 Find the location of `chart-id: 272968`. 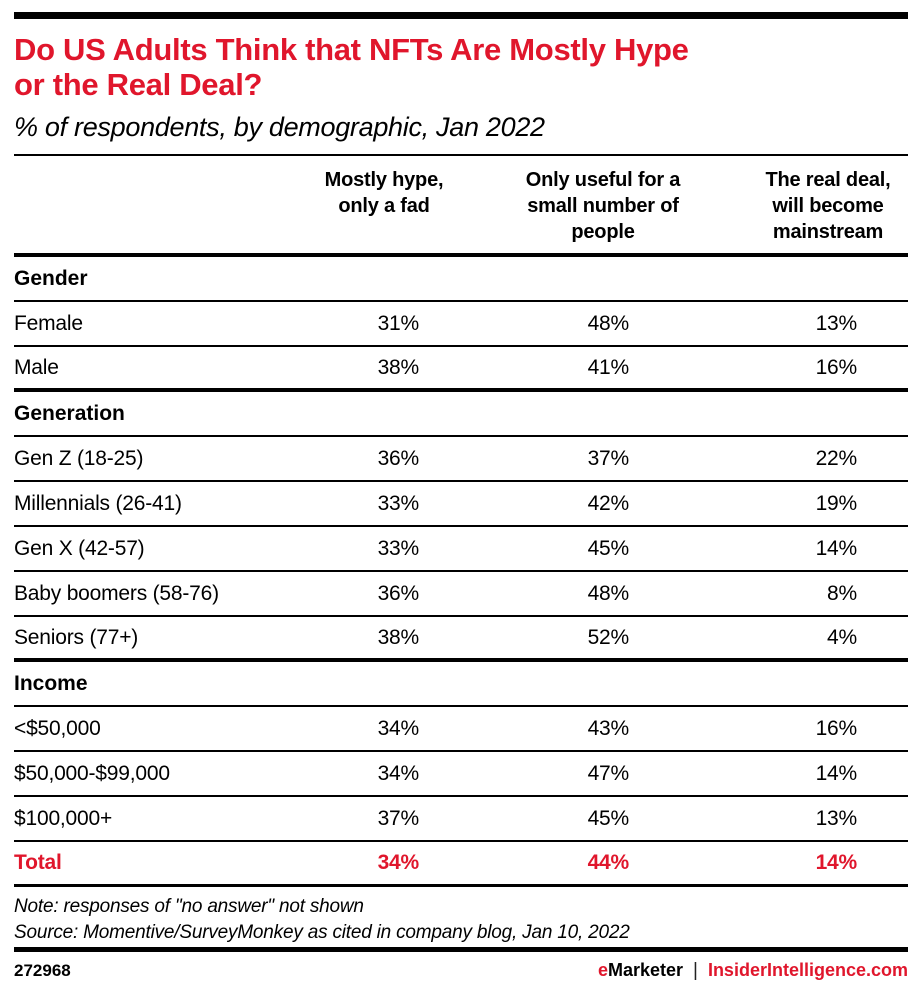

chart-id: 272968 is located at coordinates (42, 970).